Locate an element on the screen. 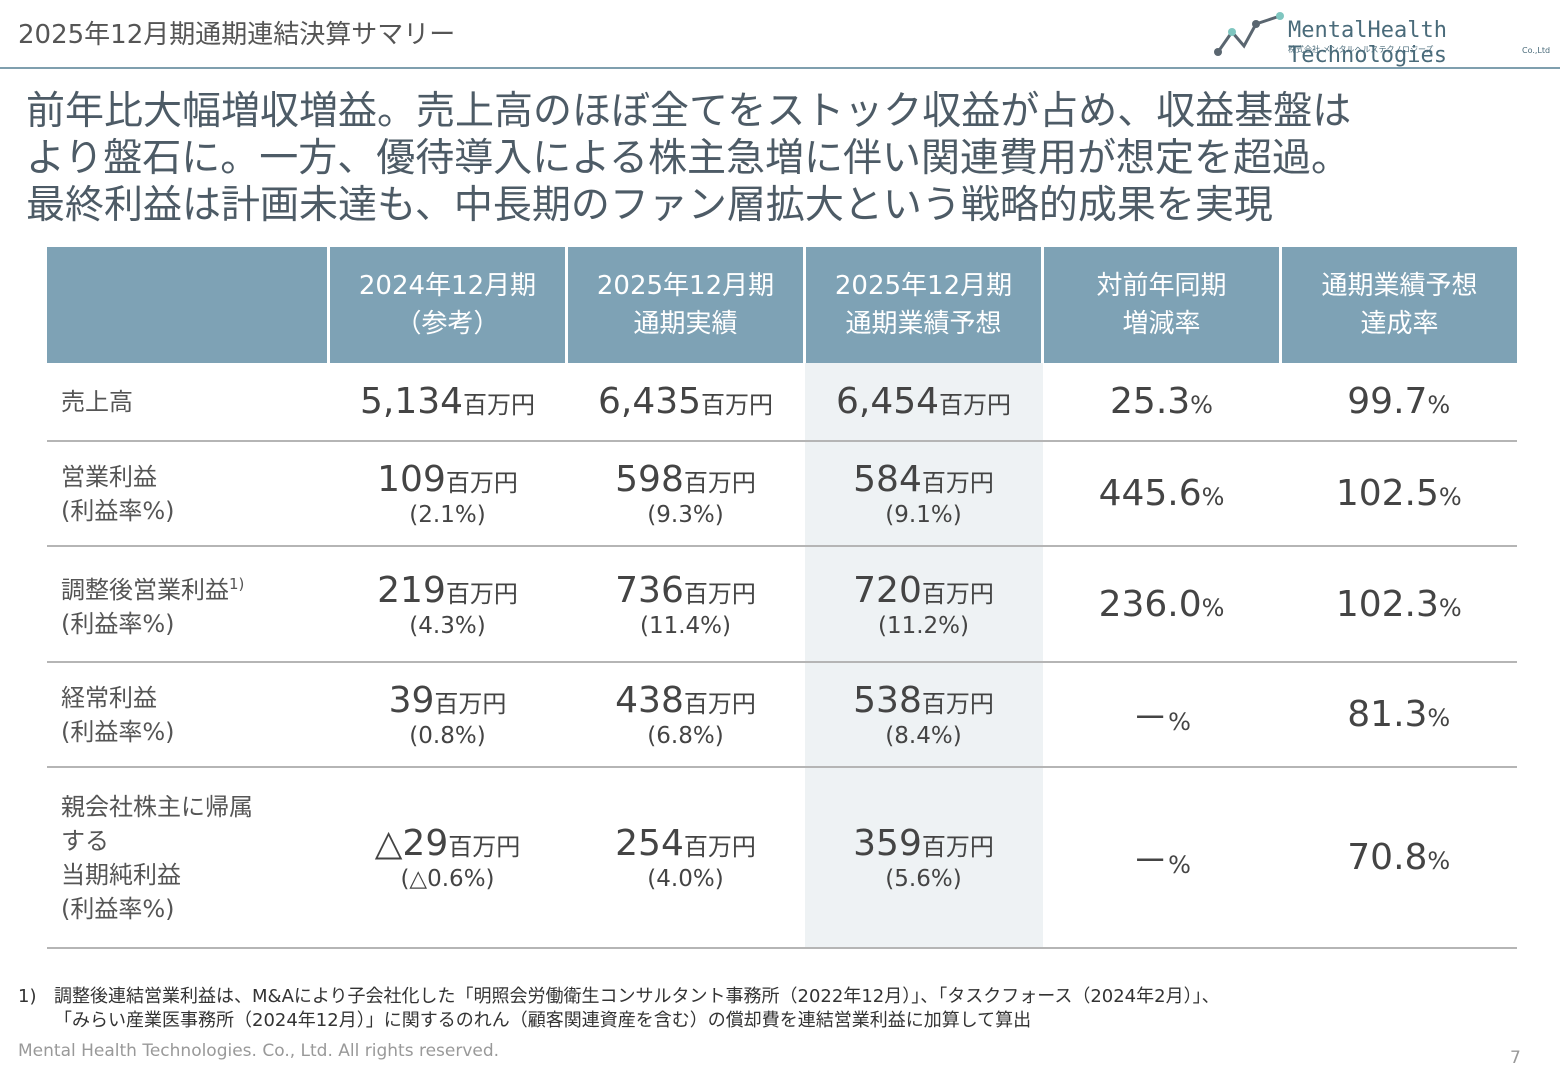  row-label: 調整後営業利益1) (利益率%) is located at coordinates (188, 604).